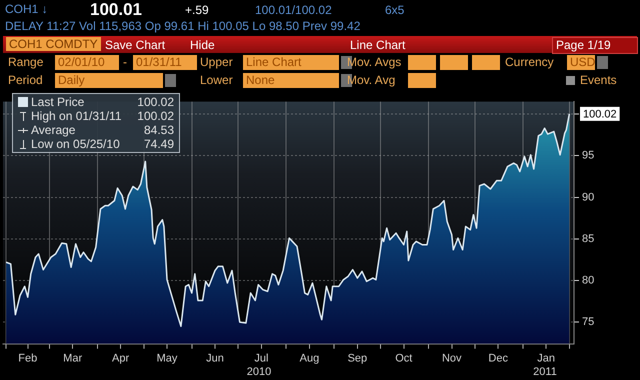 Image resolution: width=640 pixels, height=380 pixels. Describe the element at coordinates (374, 62) in the screenshot. I see `text: Mov. Avgs` at that location.